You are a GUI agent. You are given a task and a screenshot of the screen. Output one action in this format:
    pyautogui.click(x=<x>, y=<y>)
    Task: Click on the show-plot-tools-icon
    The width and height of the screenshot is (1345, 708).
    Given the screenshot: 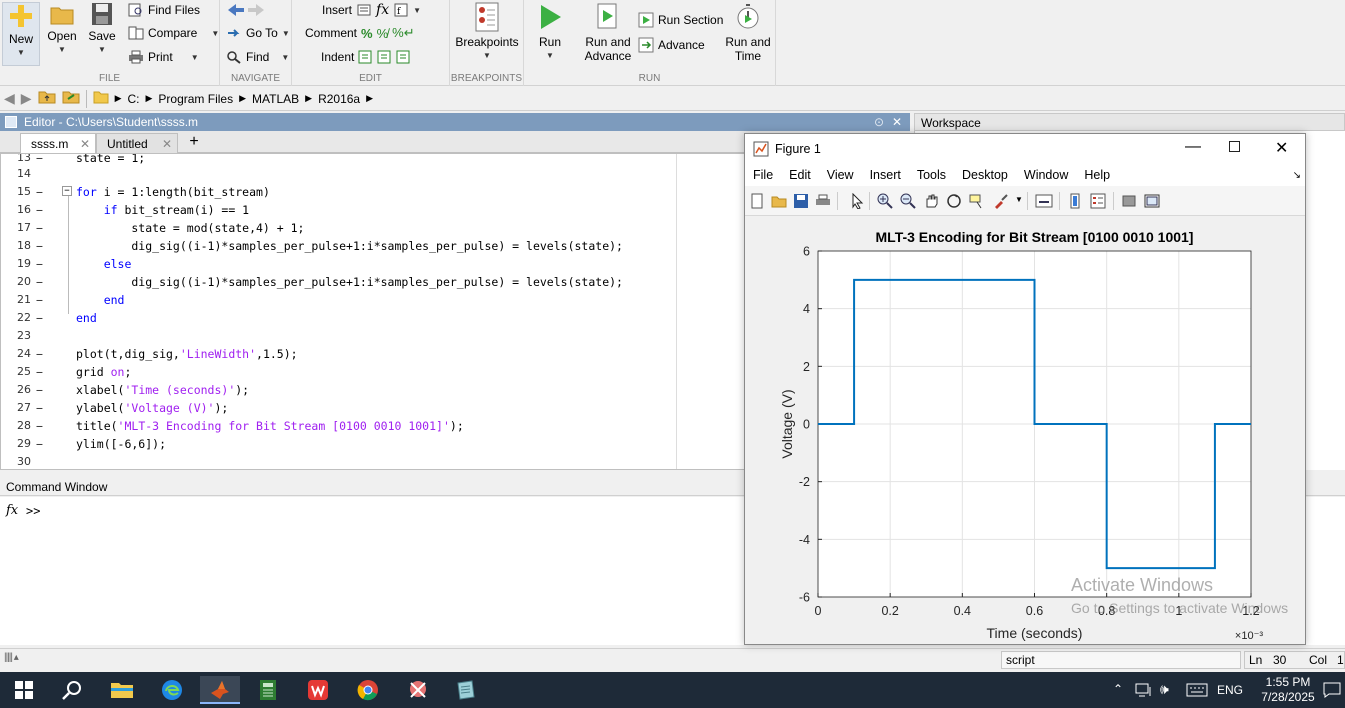 What is the action you would take?
    pyautogui.click(x=1152, y=201)
    